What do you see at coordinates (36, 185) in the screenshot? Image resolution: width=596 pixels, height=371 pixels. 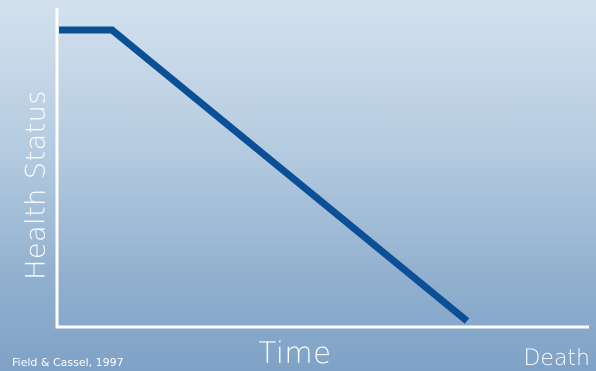 I see `y-axis-label: Health Status` at bounding box center [36, 185].